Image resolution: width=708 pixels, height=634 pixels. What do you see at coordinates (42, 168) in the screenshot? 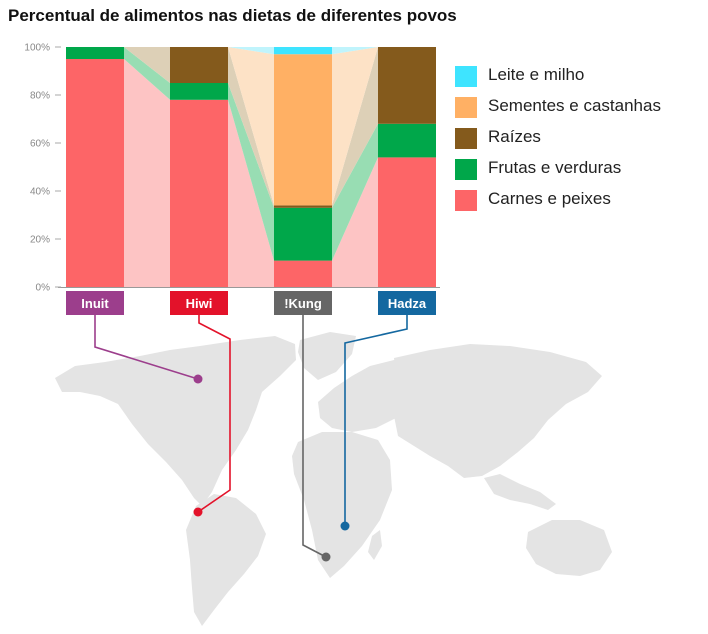
I see `y-axis: 0% 20% 40% 60% 80% 100%` at bounding box center [42, 168].